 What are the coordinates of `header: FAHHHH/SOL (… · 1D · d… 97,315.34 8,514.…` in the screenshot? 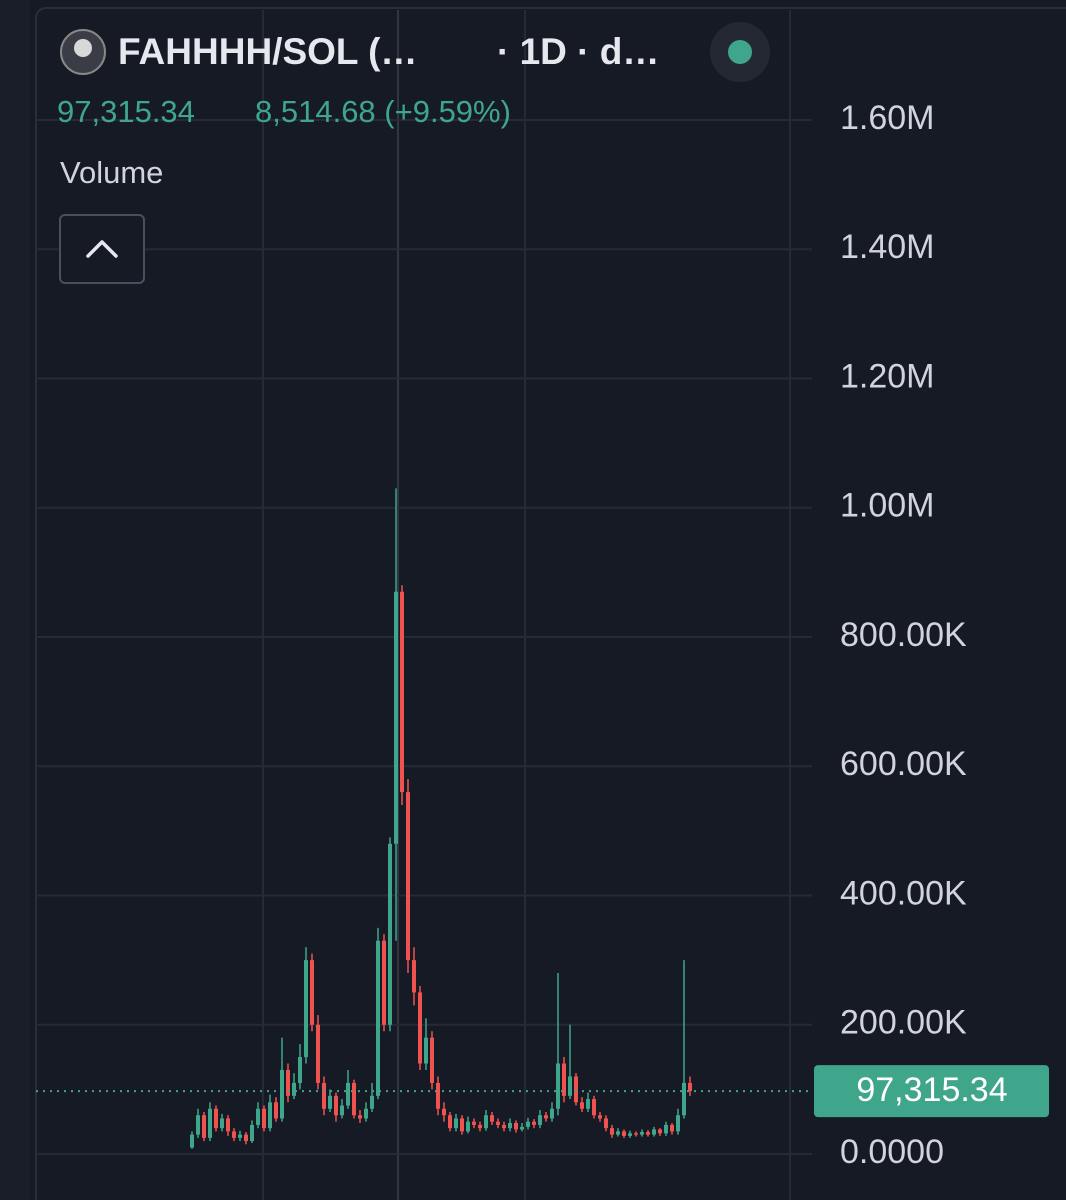 It's located at (413, 153).